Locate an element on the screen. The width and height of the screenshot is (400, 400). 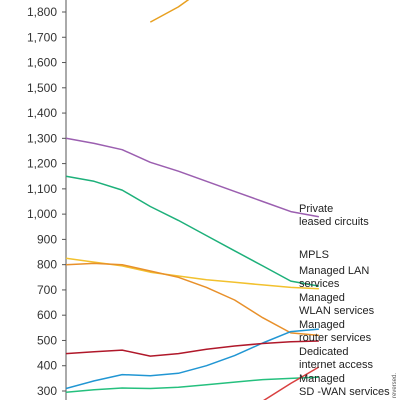
y-tick-label: 600 is located at coordinates (47, 315).